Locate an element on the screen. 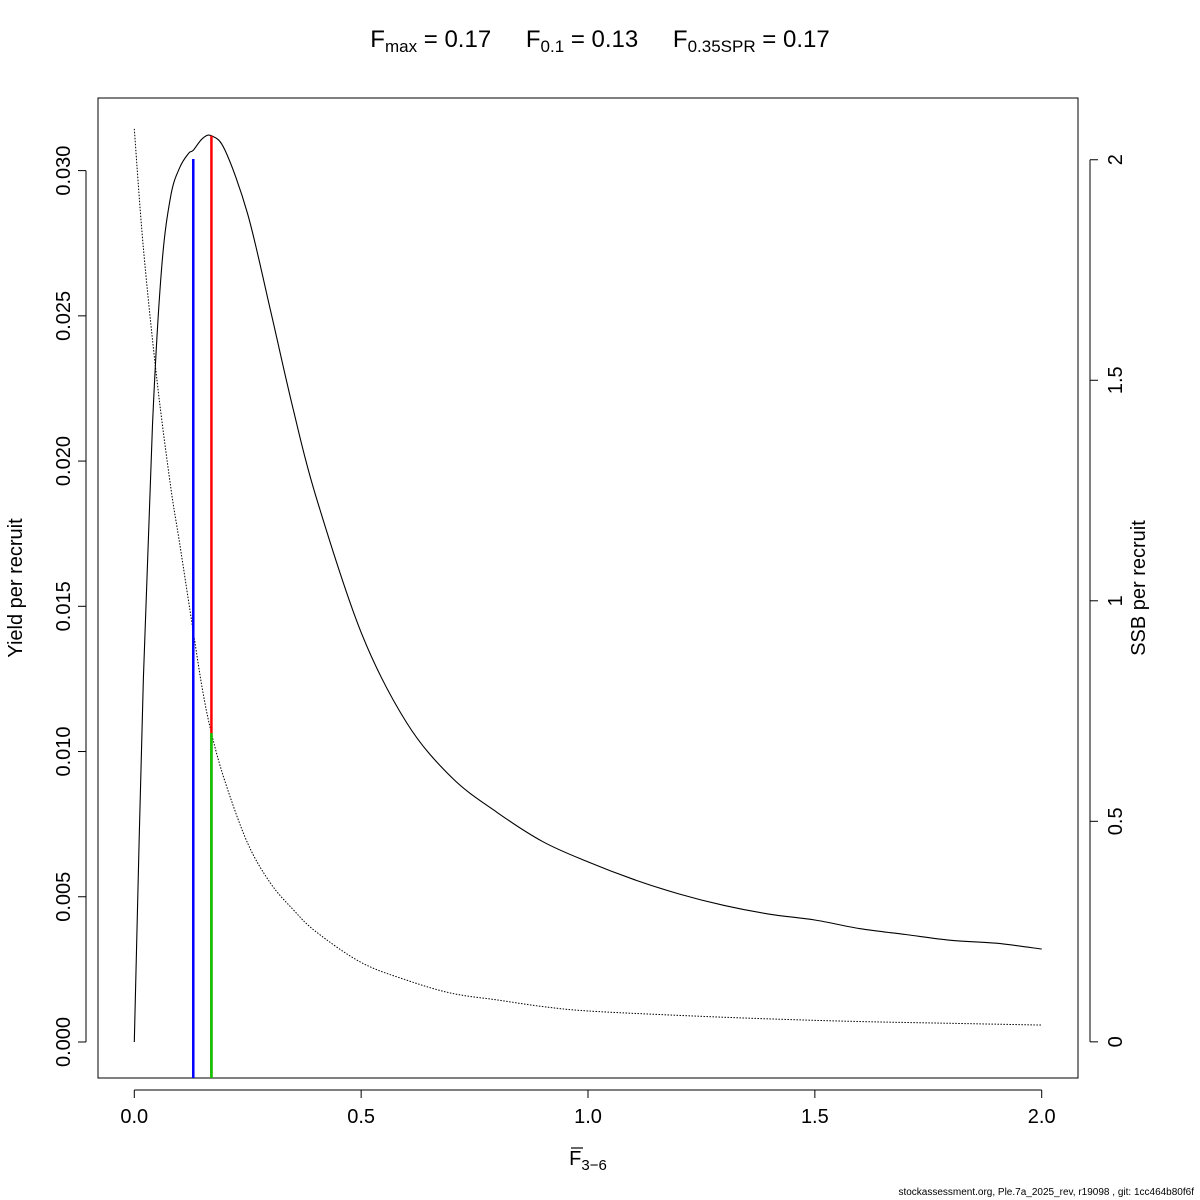 The image size is (1200, 1200). svg-text: F3−6 is located at coordinates (588, 1161).